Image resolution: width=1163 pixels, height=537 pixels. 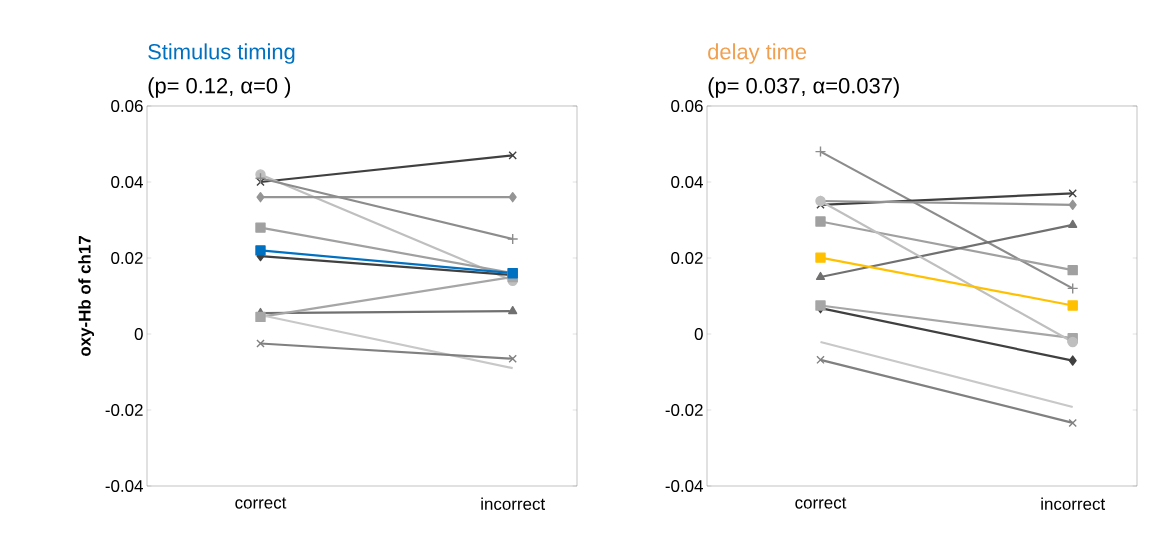 What do you see at coordinates (86, 296) in the screenshot?
I see `y-axis-title: oxy-Hb of ch17` at bounding box center [86, 296].